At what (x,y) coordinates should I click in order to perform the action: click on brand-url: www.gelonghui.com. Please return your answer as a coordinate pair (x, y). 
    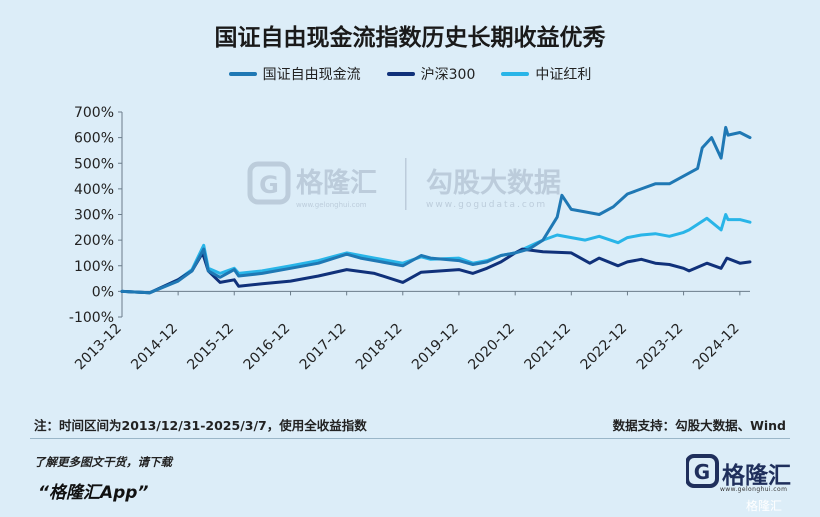
    Looking at the image, I should click on (754, 489).